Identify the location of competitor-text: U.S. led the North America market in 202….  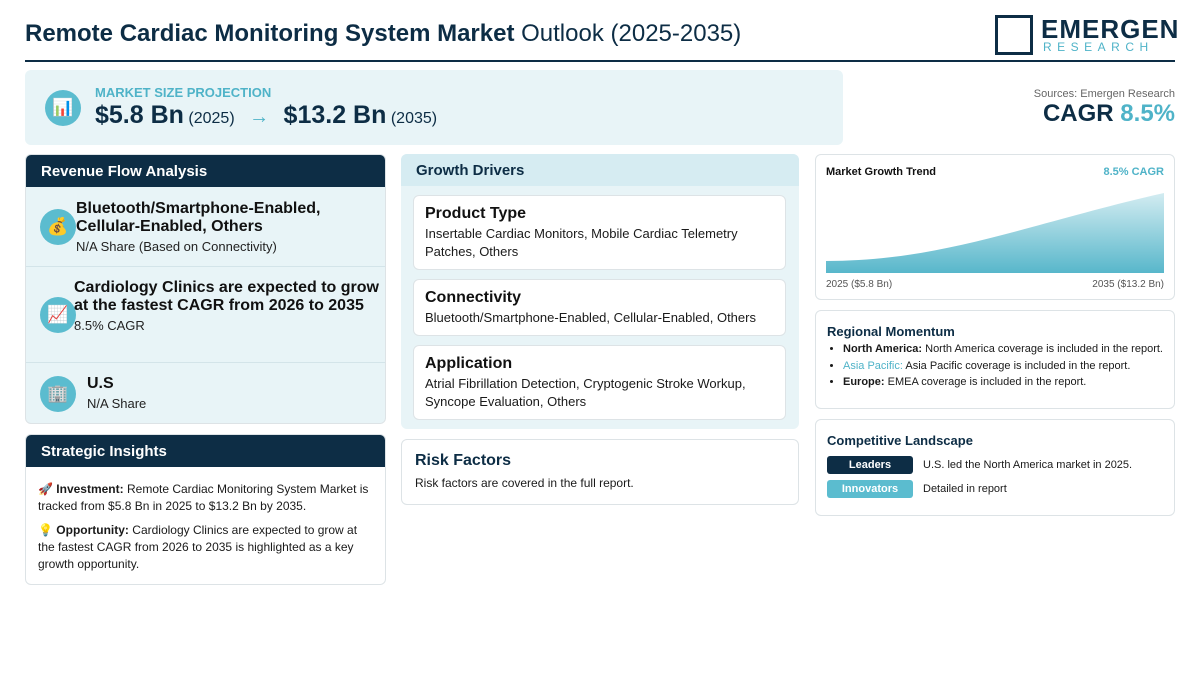
(1028, 465).